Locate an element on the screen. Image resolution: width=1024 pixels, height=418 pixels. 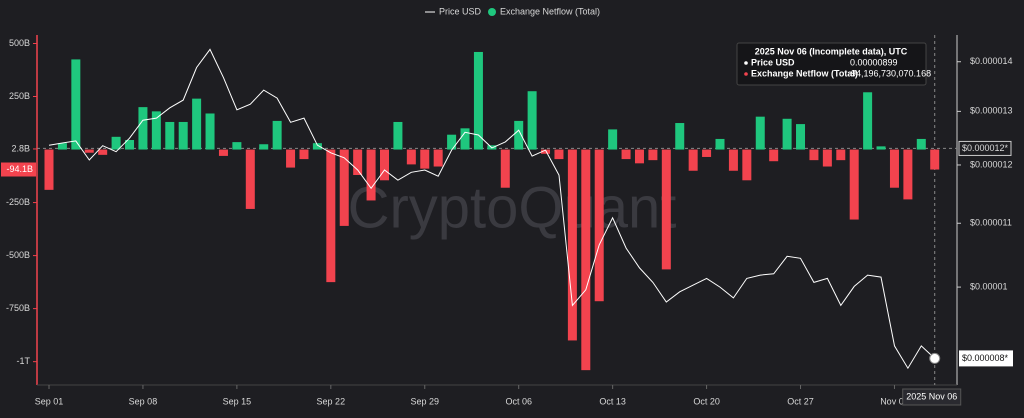
legend-dot is located at coordinates (492, 12).